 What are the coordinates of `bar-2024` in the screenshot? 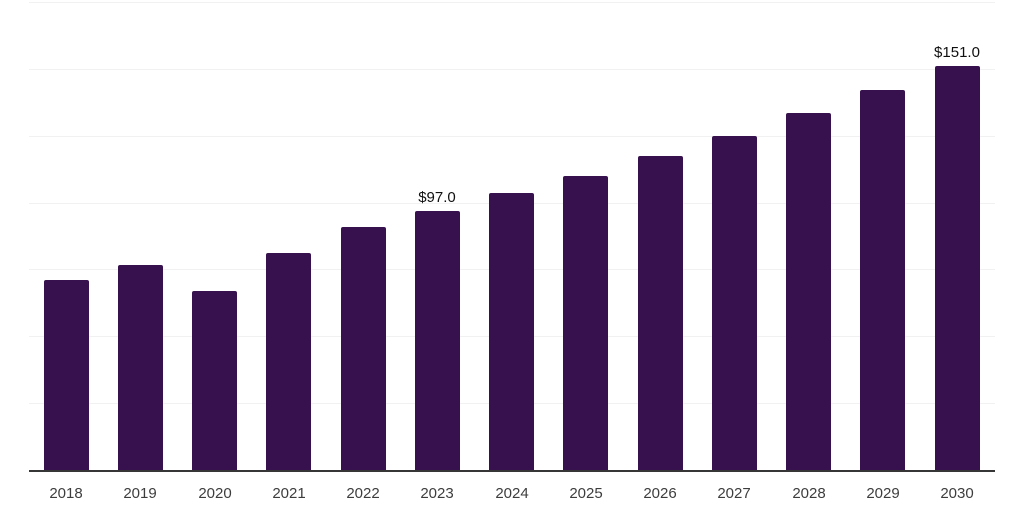 It's located at (511, 331).